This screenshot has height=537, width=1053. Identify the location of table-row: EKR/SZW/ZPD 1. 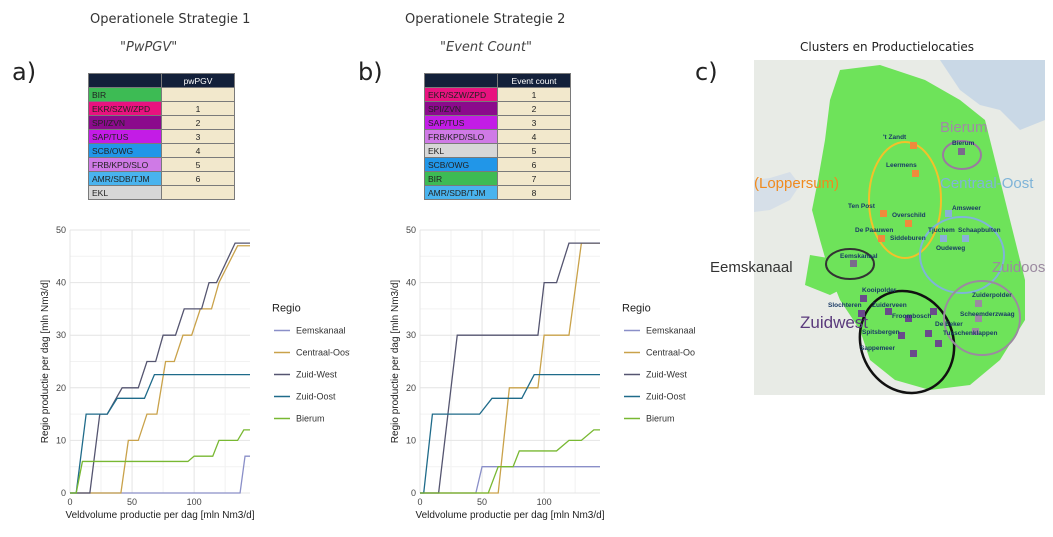
(161, 108).